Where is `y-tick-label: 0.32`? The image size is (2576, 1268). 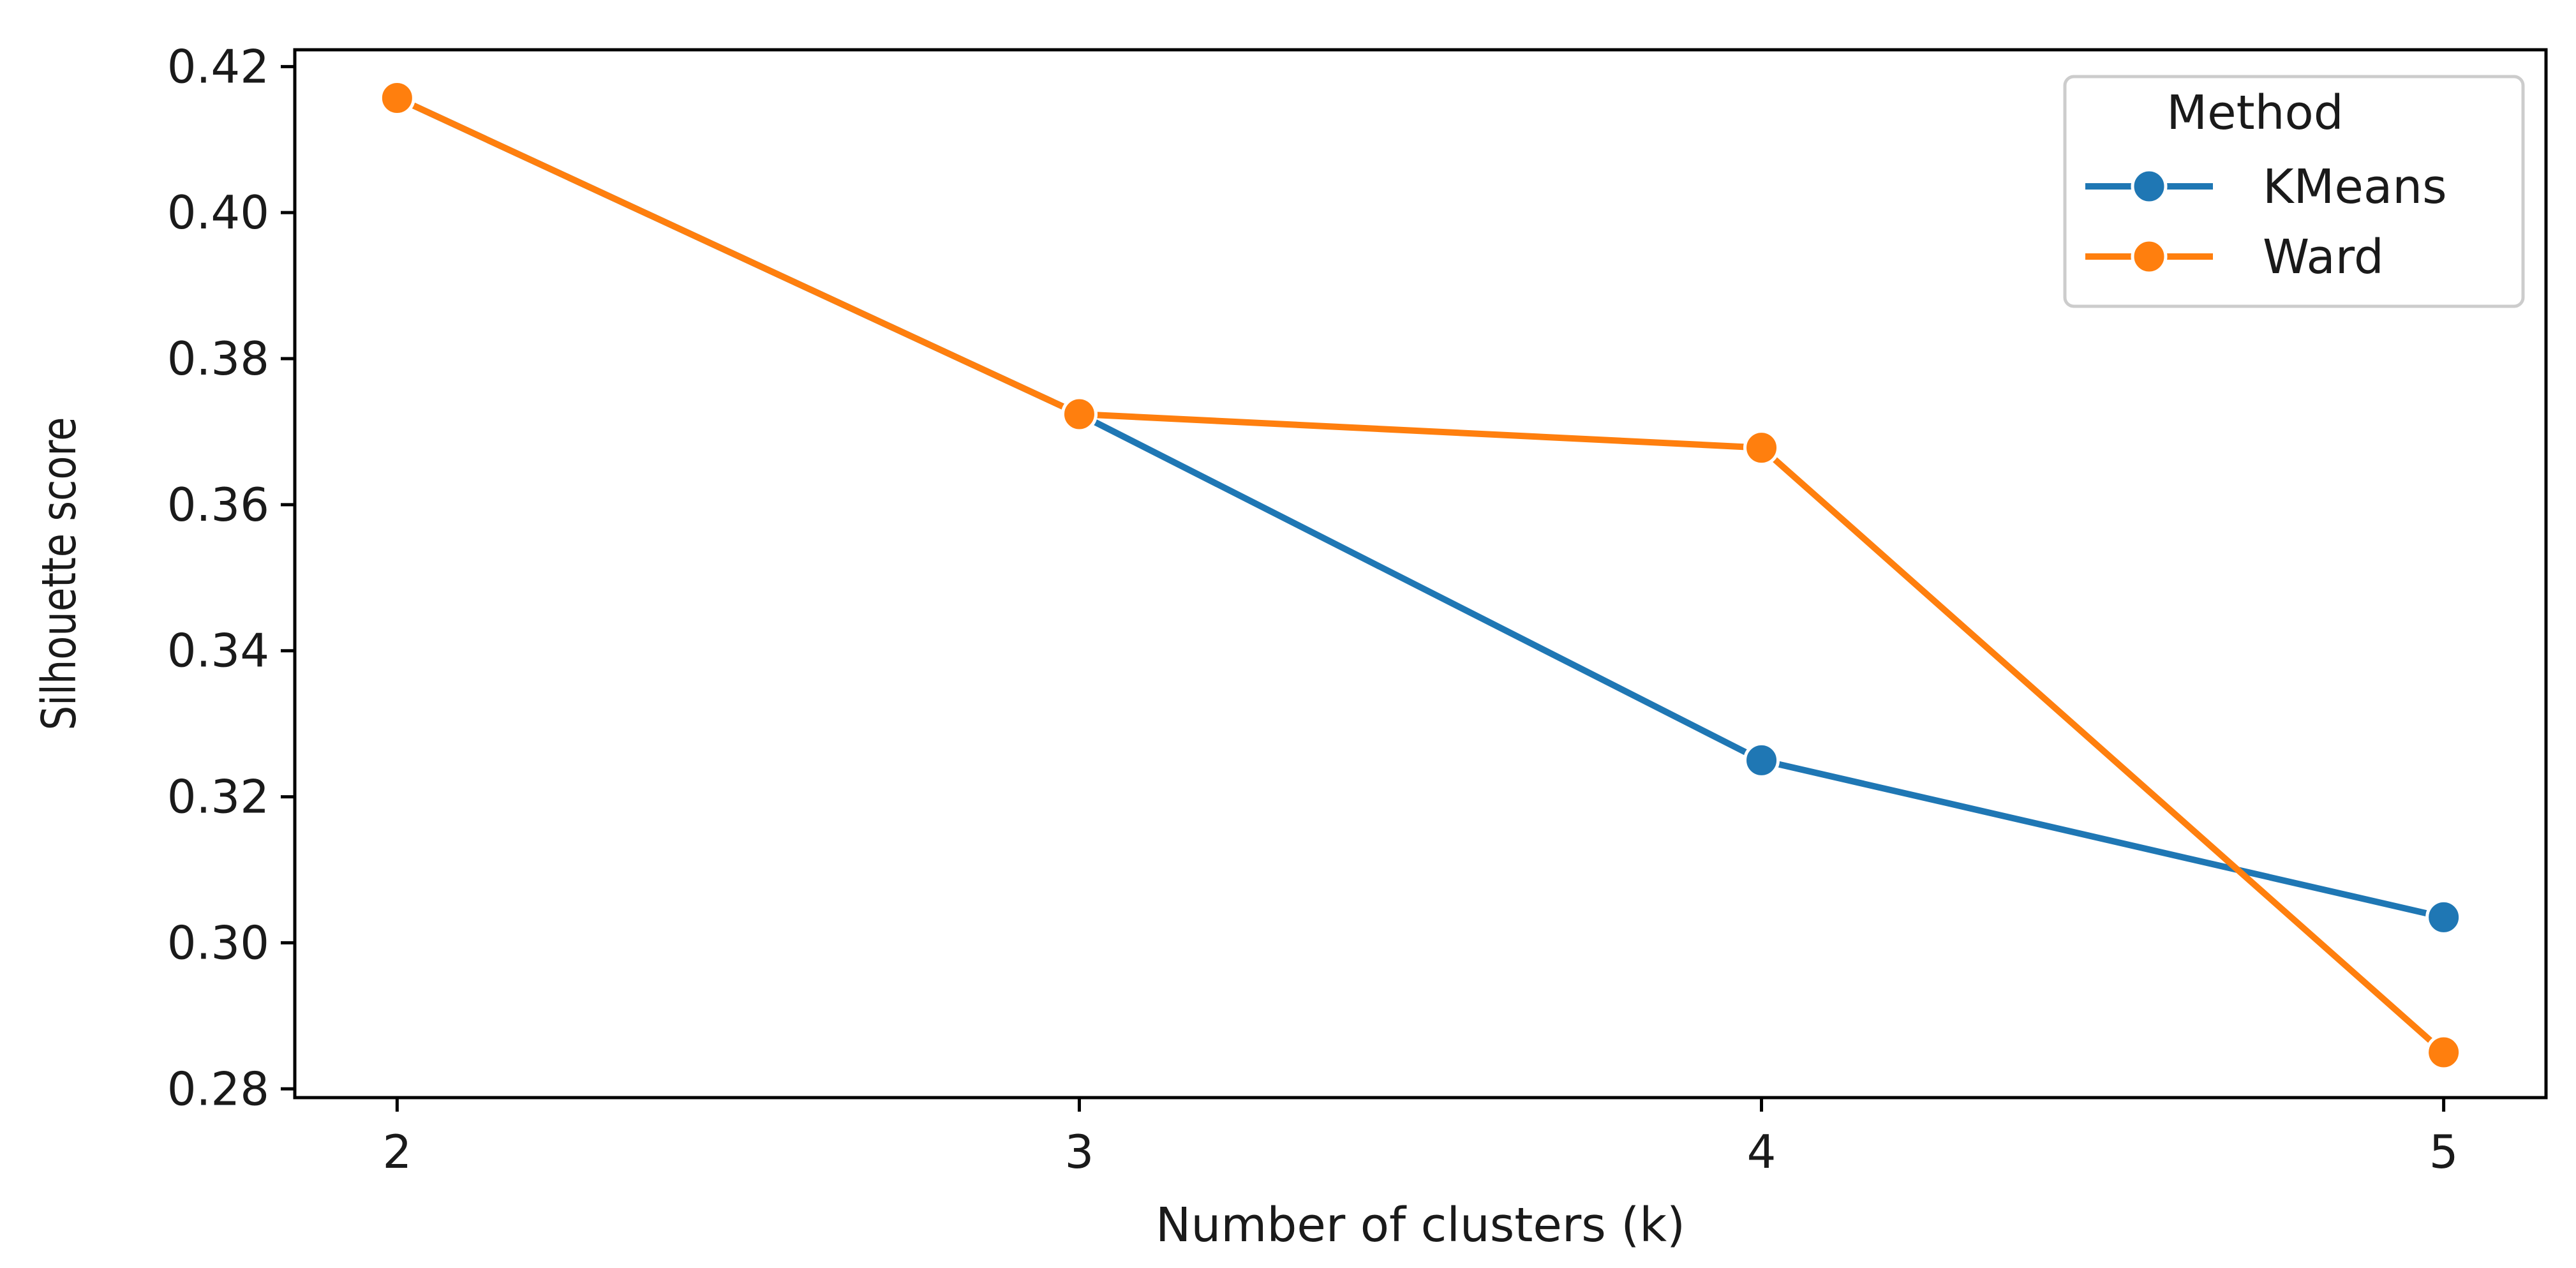 y-tick-label: 0.32 is located at coordinates (218, 797).